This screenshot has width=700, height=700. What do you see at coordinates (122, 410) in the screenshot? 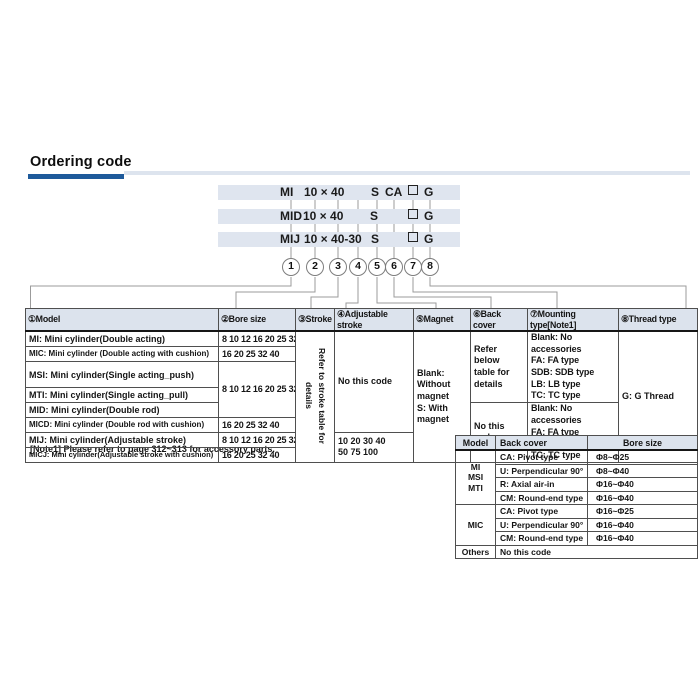
I see `model-cell: MID: Mini cylinder(Double rod)` at bounding box center [122, 410].